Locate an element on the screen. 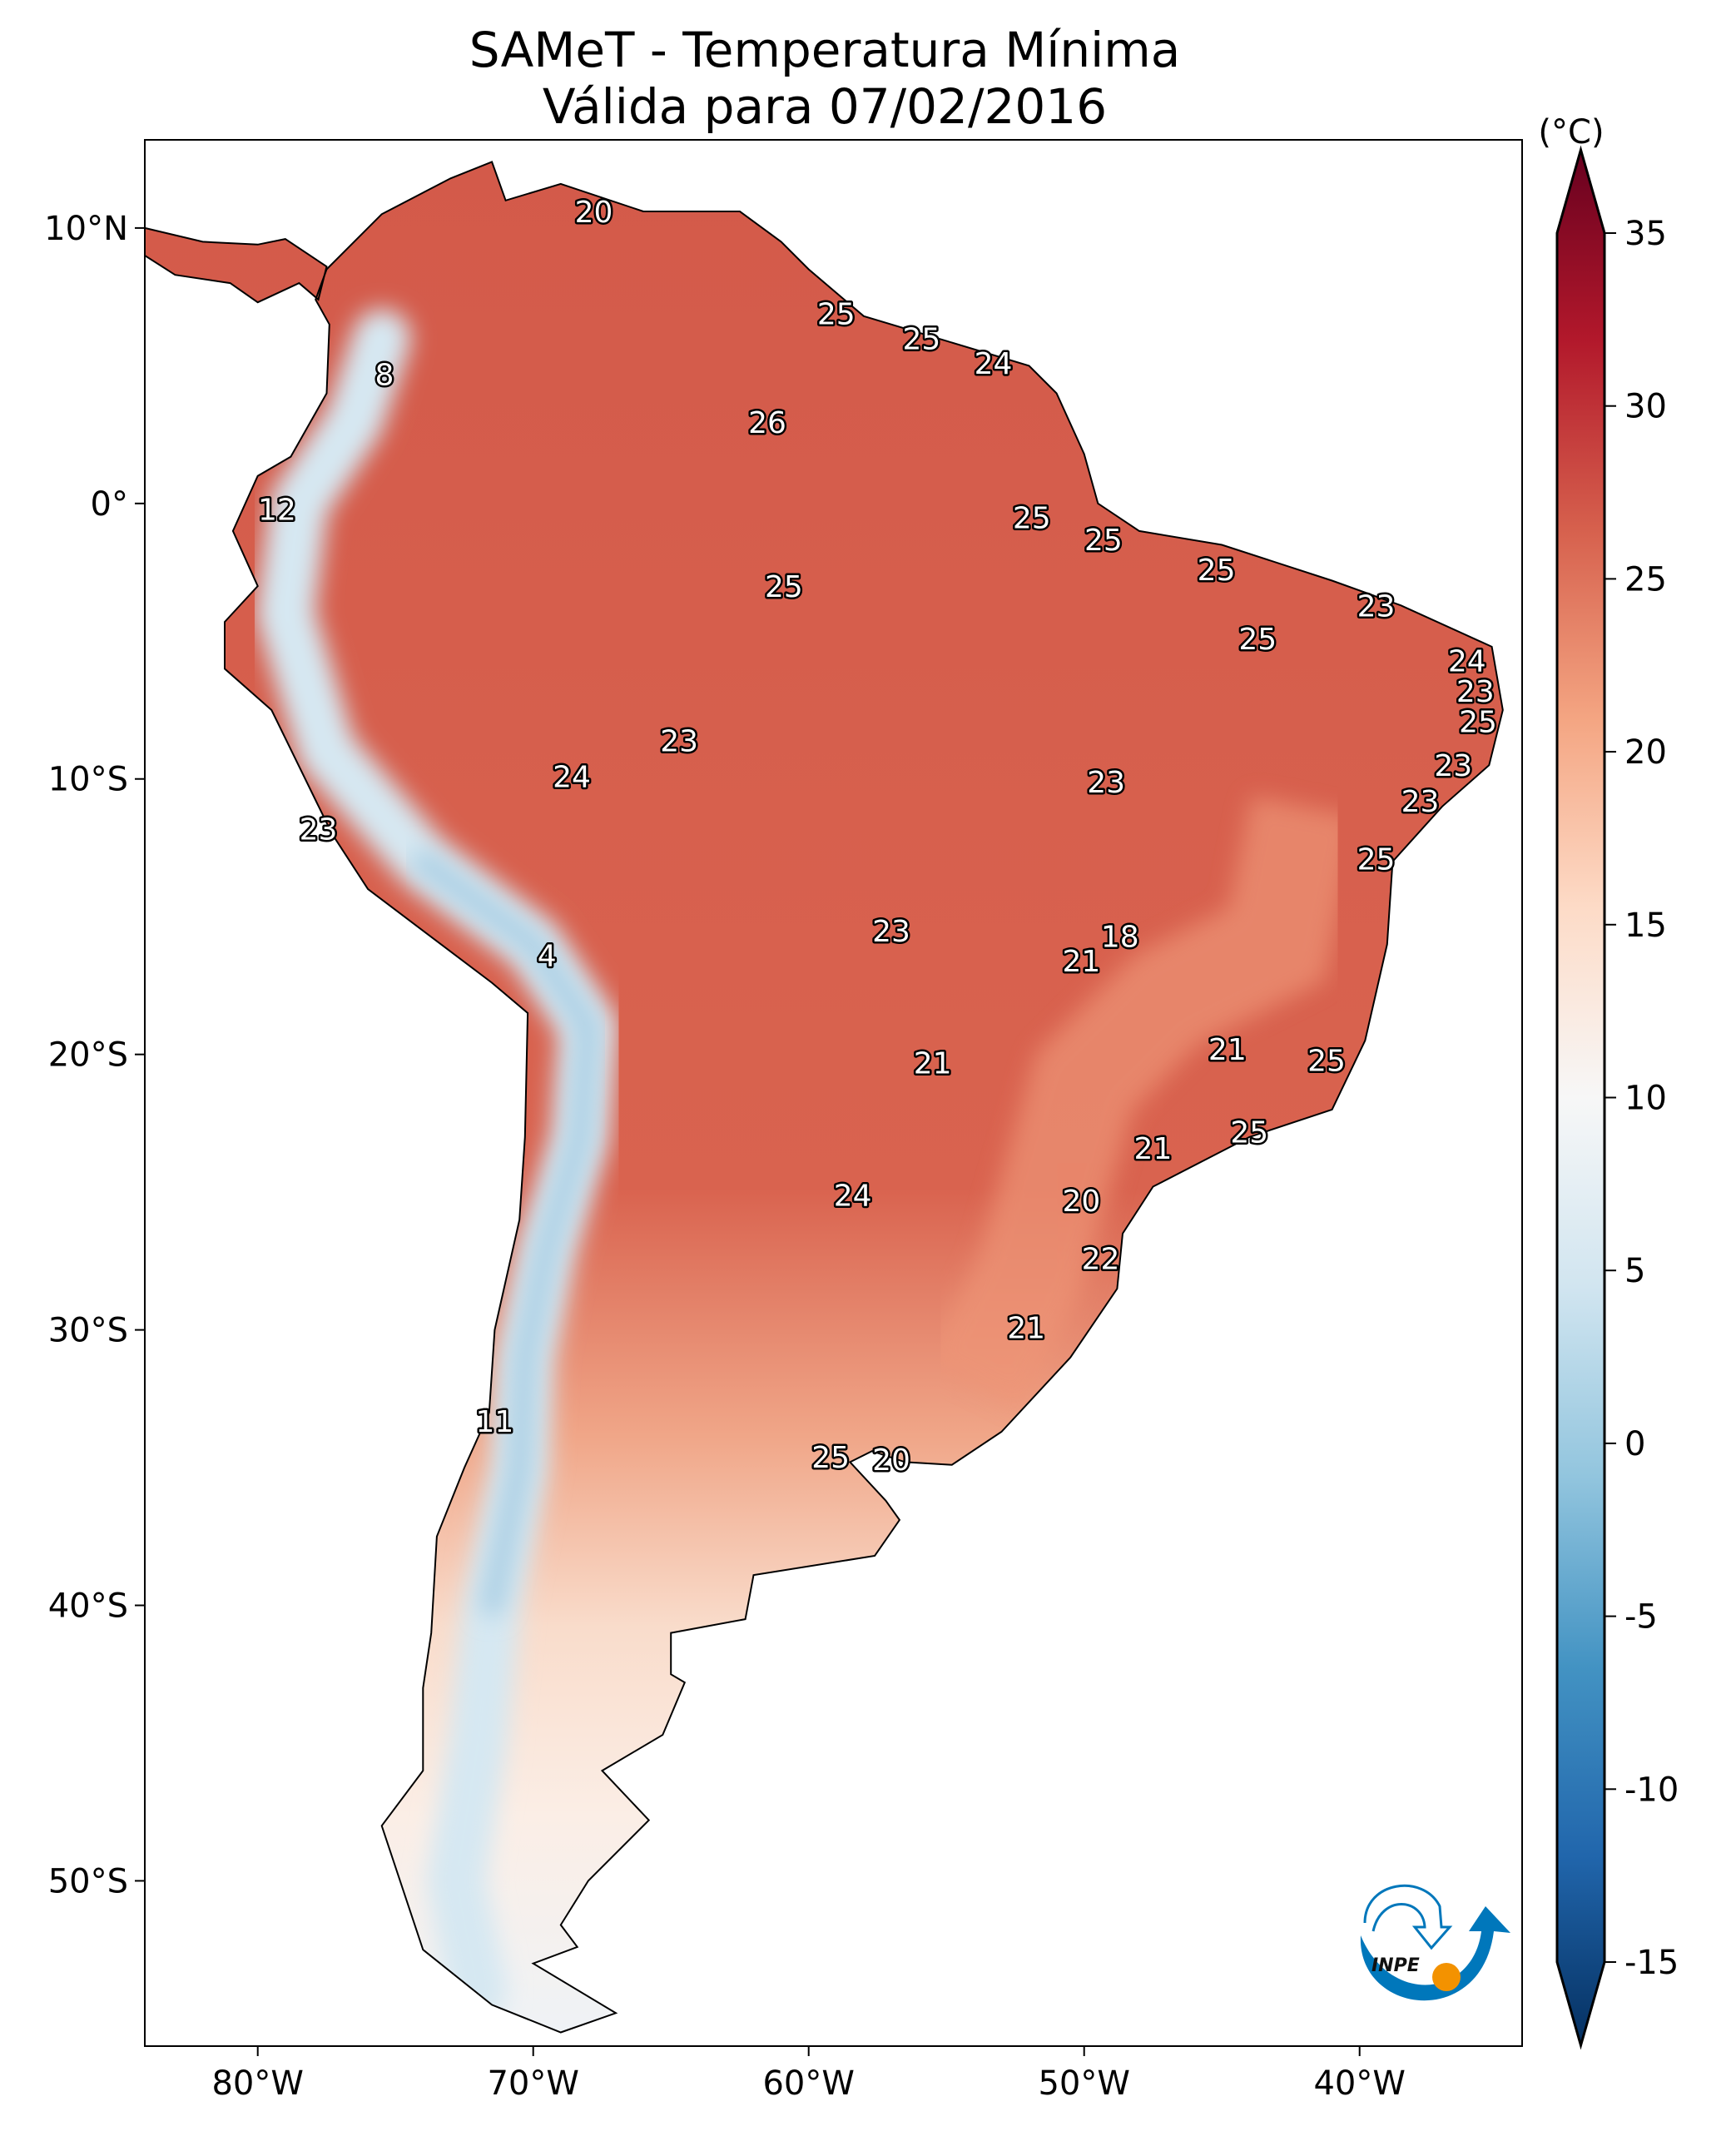 Image resolution: width=1736 pixels, height=2156 pixels. logo-swirl is located at coordinates (1408, 1917).